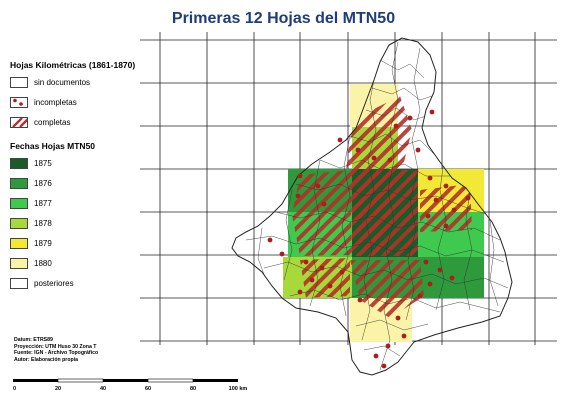  What do you see at coordinates (73, 65) in the screenshot?
I see `legend-kilometricas-heading: Hojas Kilométricas (1861-1870)` at bounding box center [73, 65].